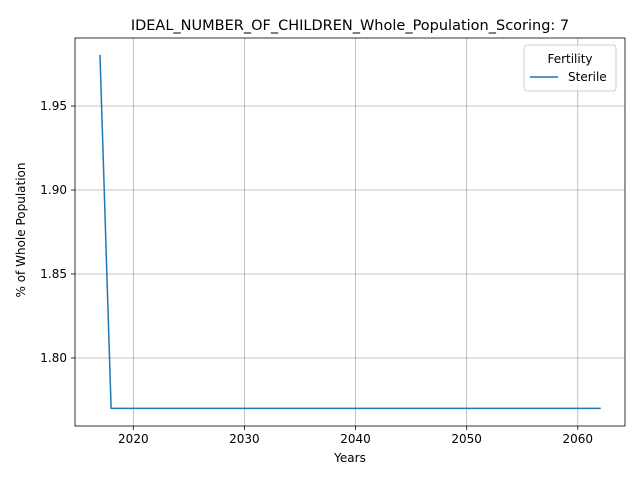  Describe the element at coordinates (569, 59) in the screenshot. I see `legend-title: Fertility` at that location.